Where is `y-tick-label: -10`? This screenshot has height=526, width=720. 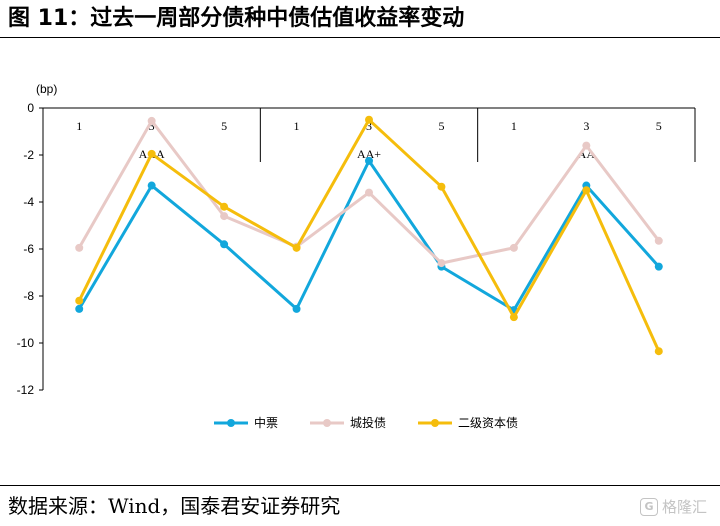
y-tick-label: -10 is located at coordinates (26, 343).